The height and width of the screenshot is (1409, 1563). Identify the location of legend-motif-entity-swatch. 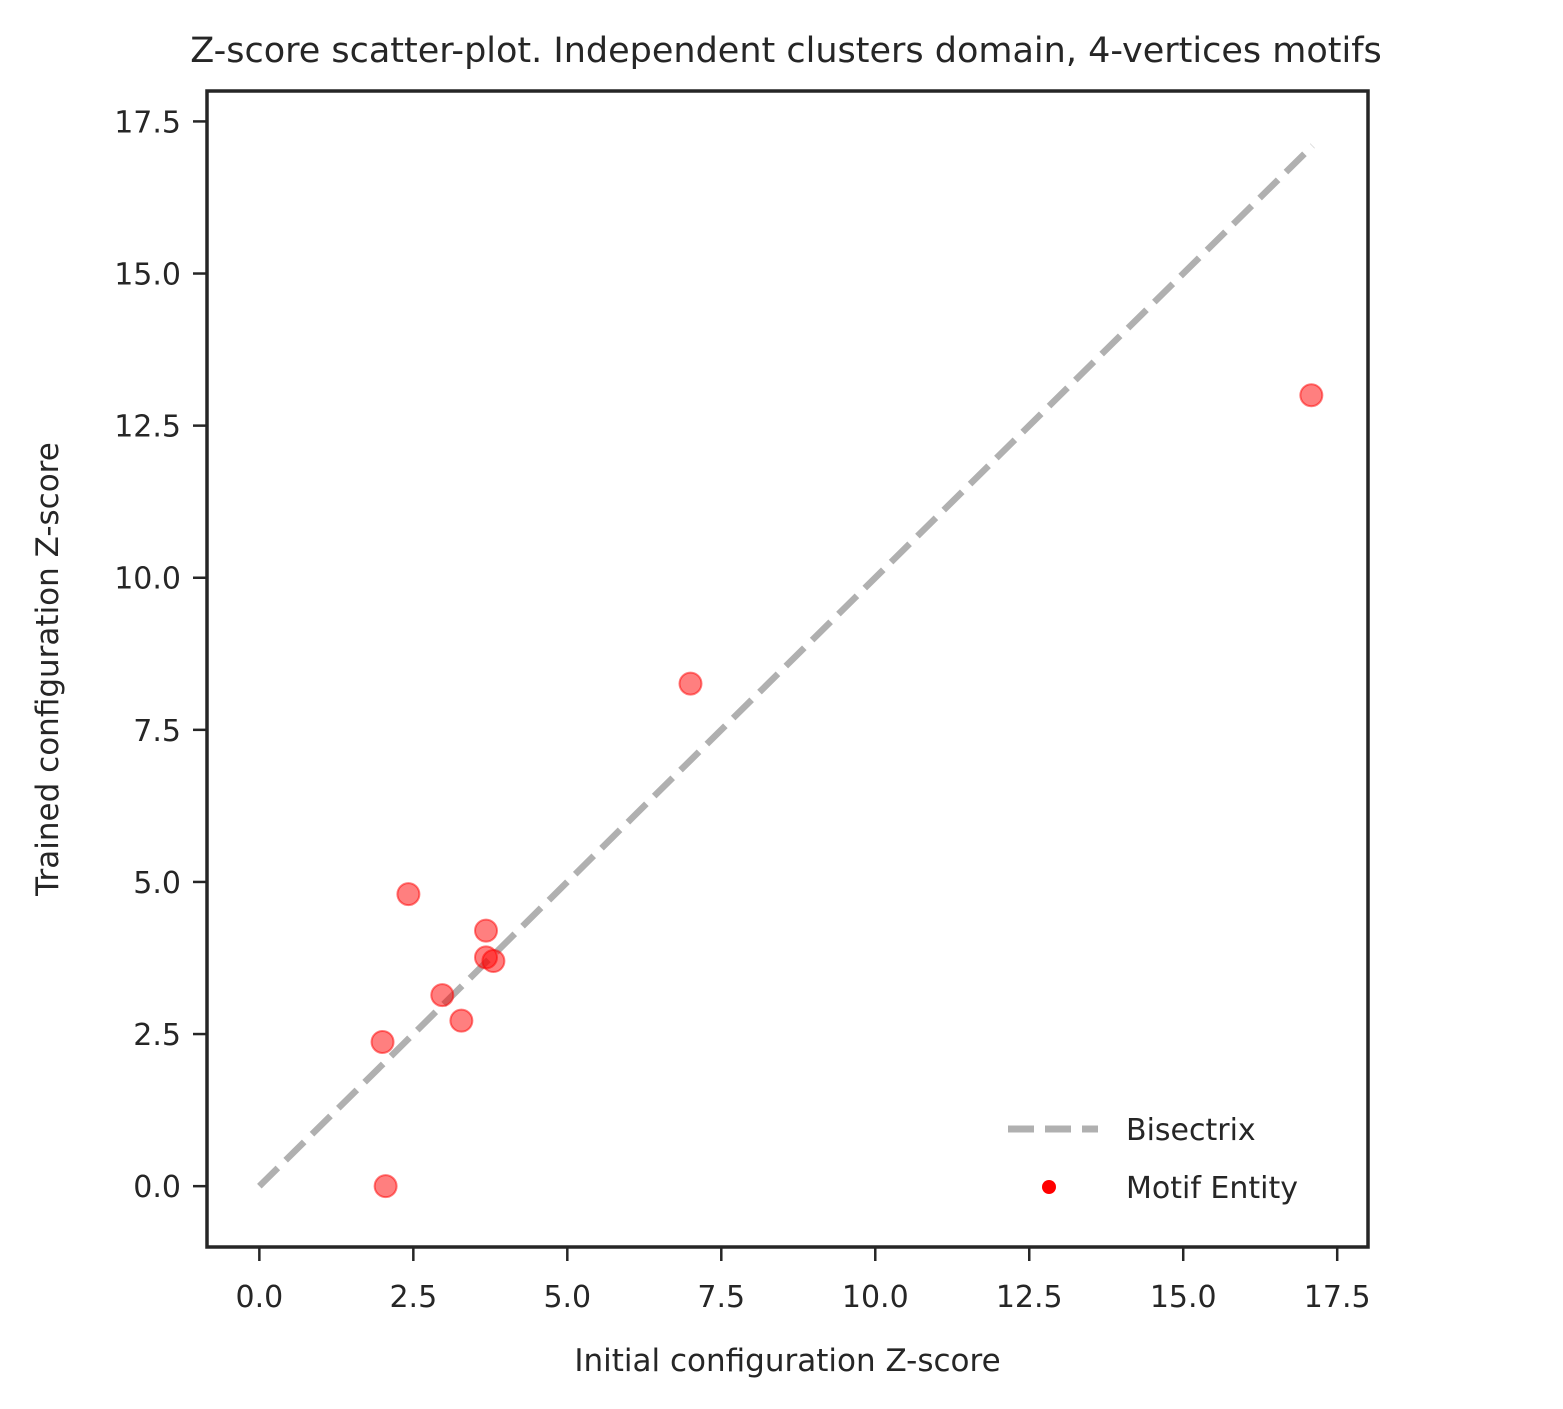
(1049, 1187).